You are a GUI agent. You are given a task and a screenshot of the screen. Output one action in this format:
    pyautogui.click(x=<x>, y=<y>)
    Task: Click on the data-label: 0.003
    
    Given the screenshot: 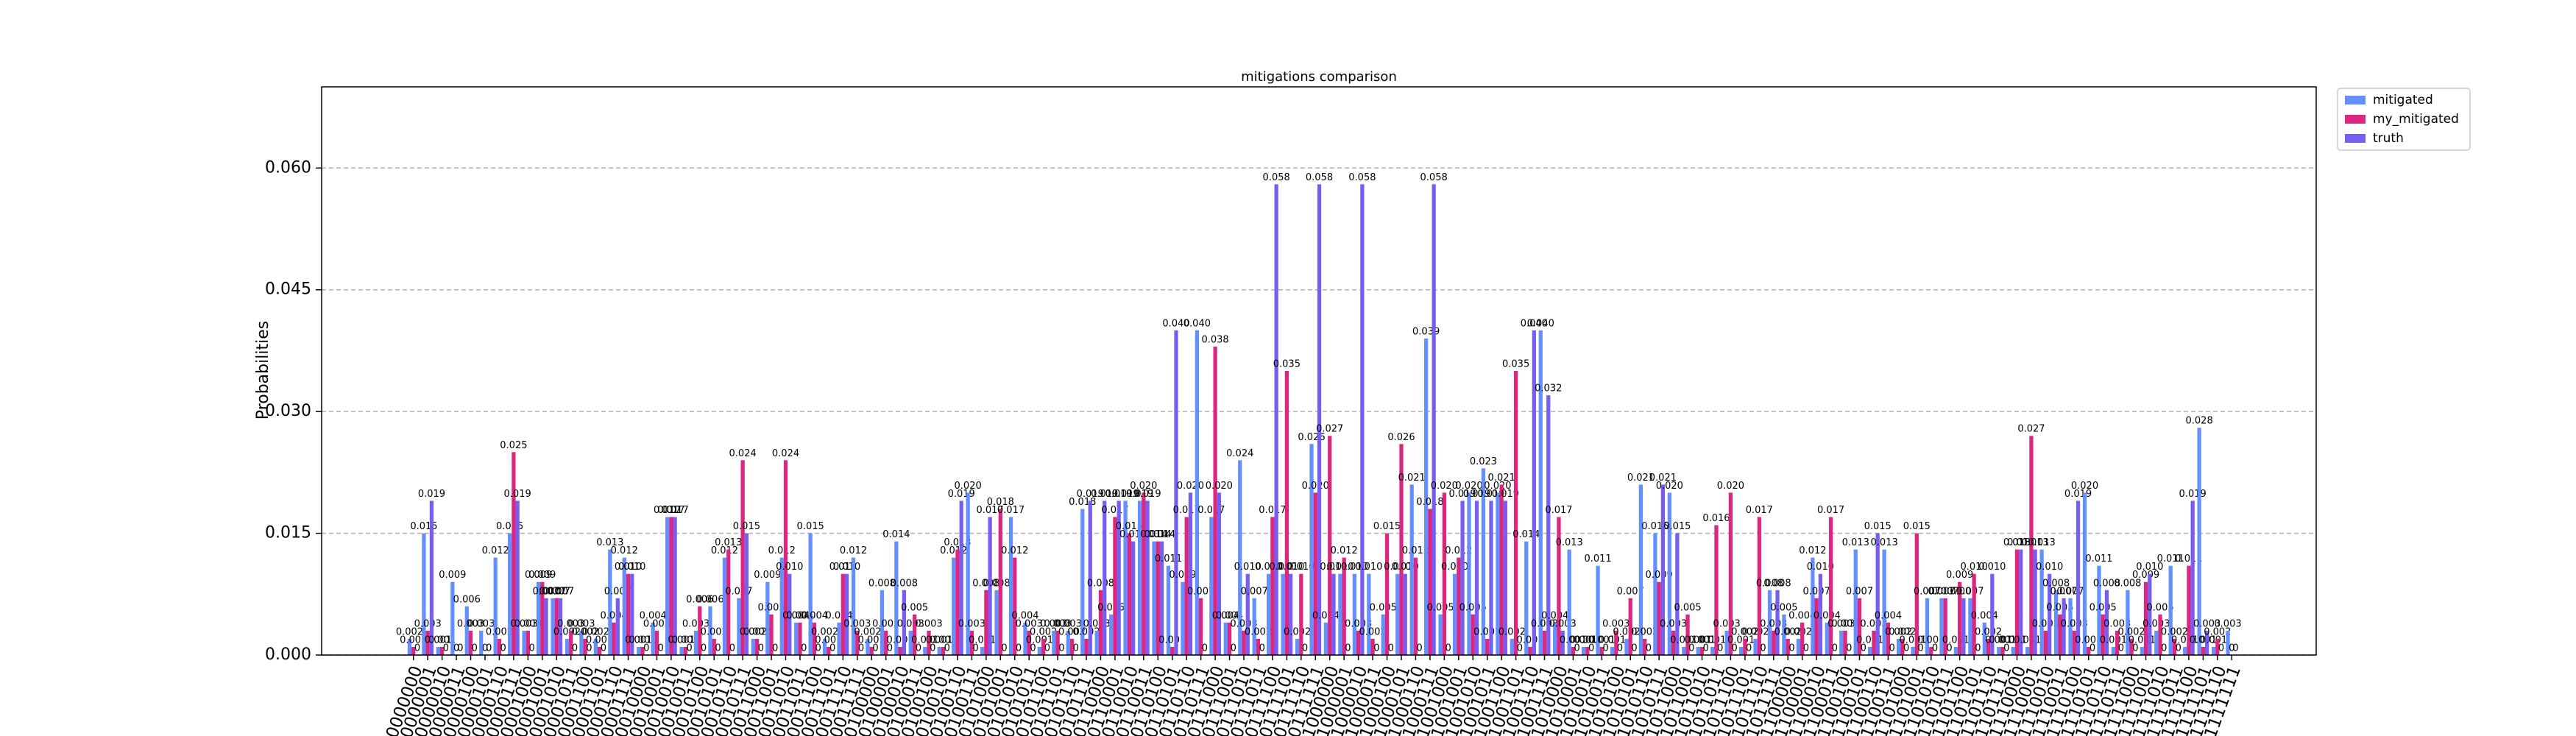 What is the action you would take?
    pyautogui.click(x=528, y=623)
    